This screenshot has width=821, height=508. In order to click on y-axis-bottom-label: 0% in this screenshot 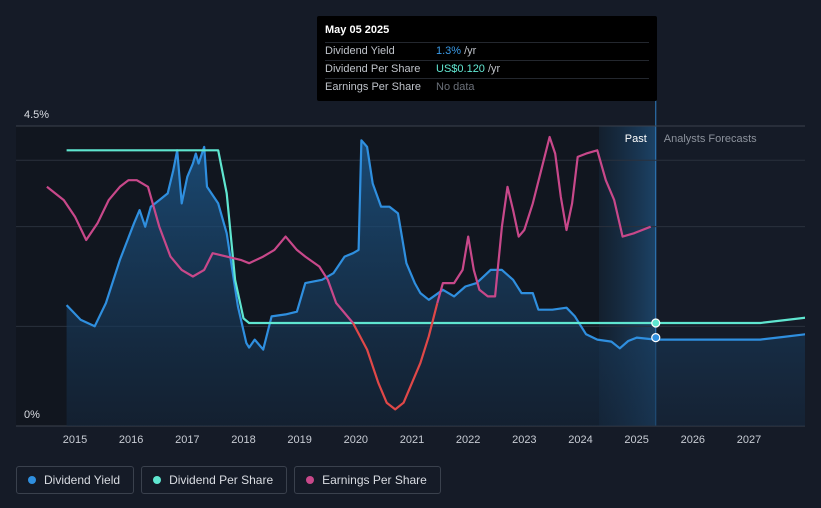, I will do `click(32, 415)`.